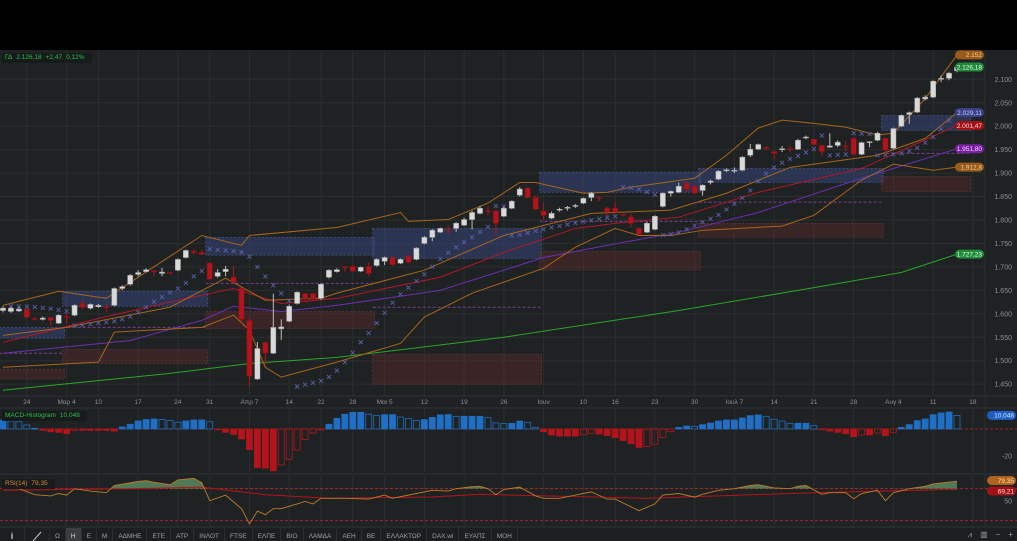 This screenshot has width=1017, height=541. I want to click on rsi-ma-badge-text: 69,21, so click(1006, 491).